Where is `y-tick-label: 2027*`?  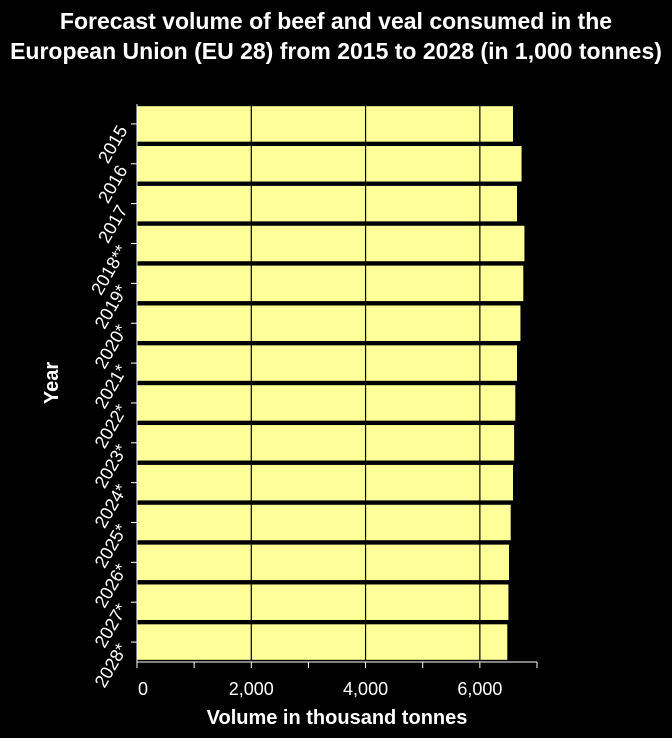 y-tick-label: 2027* is located at coordinates (111, 625).